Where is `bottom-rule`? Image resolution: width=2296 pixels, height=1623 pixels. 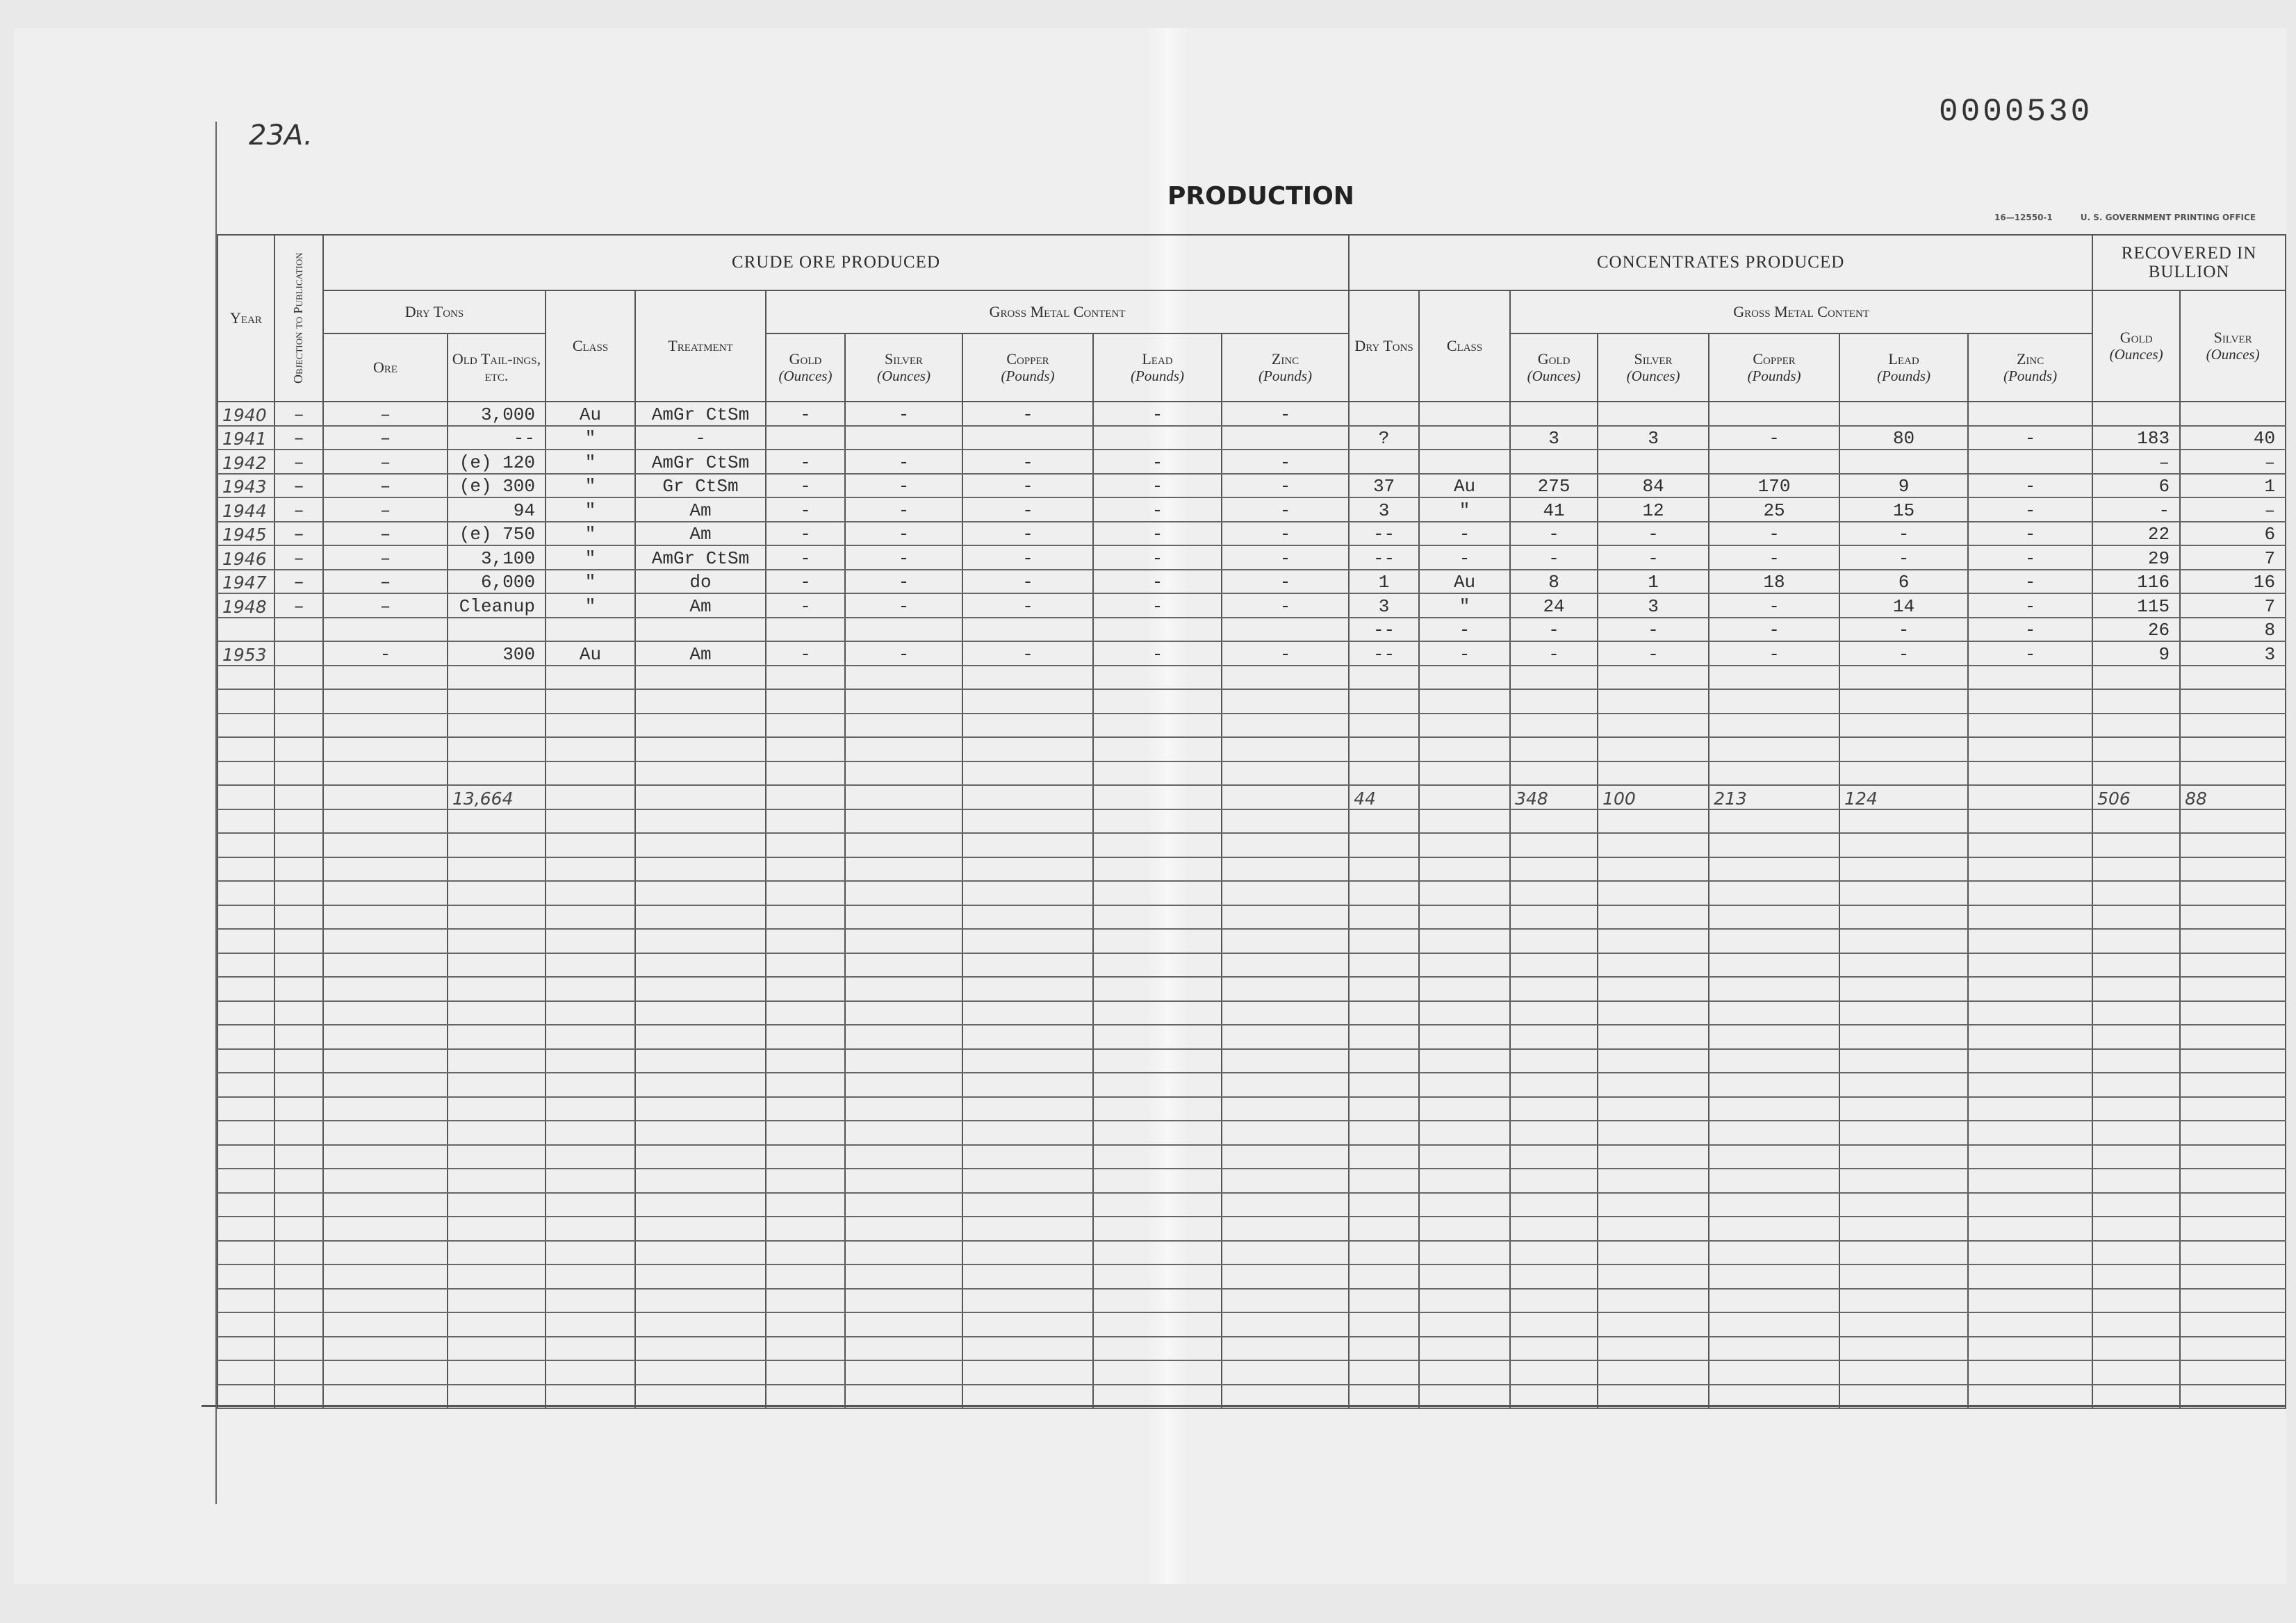
bottom-rule is located at coordinates (1244, 1406).